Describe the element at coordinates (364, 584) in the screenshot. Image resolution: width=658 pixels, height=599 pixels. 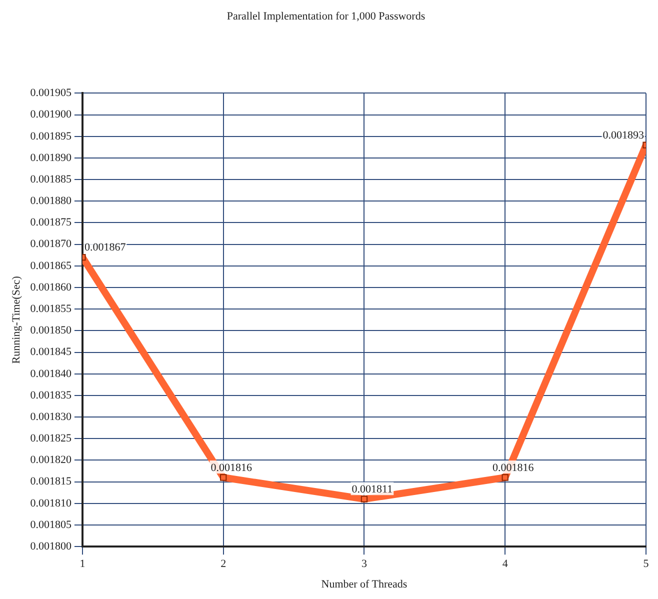
I see `x-axis-title: Number of Threads` at that location.